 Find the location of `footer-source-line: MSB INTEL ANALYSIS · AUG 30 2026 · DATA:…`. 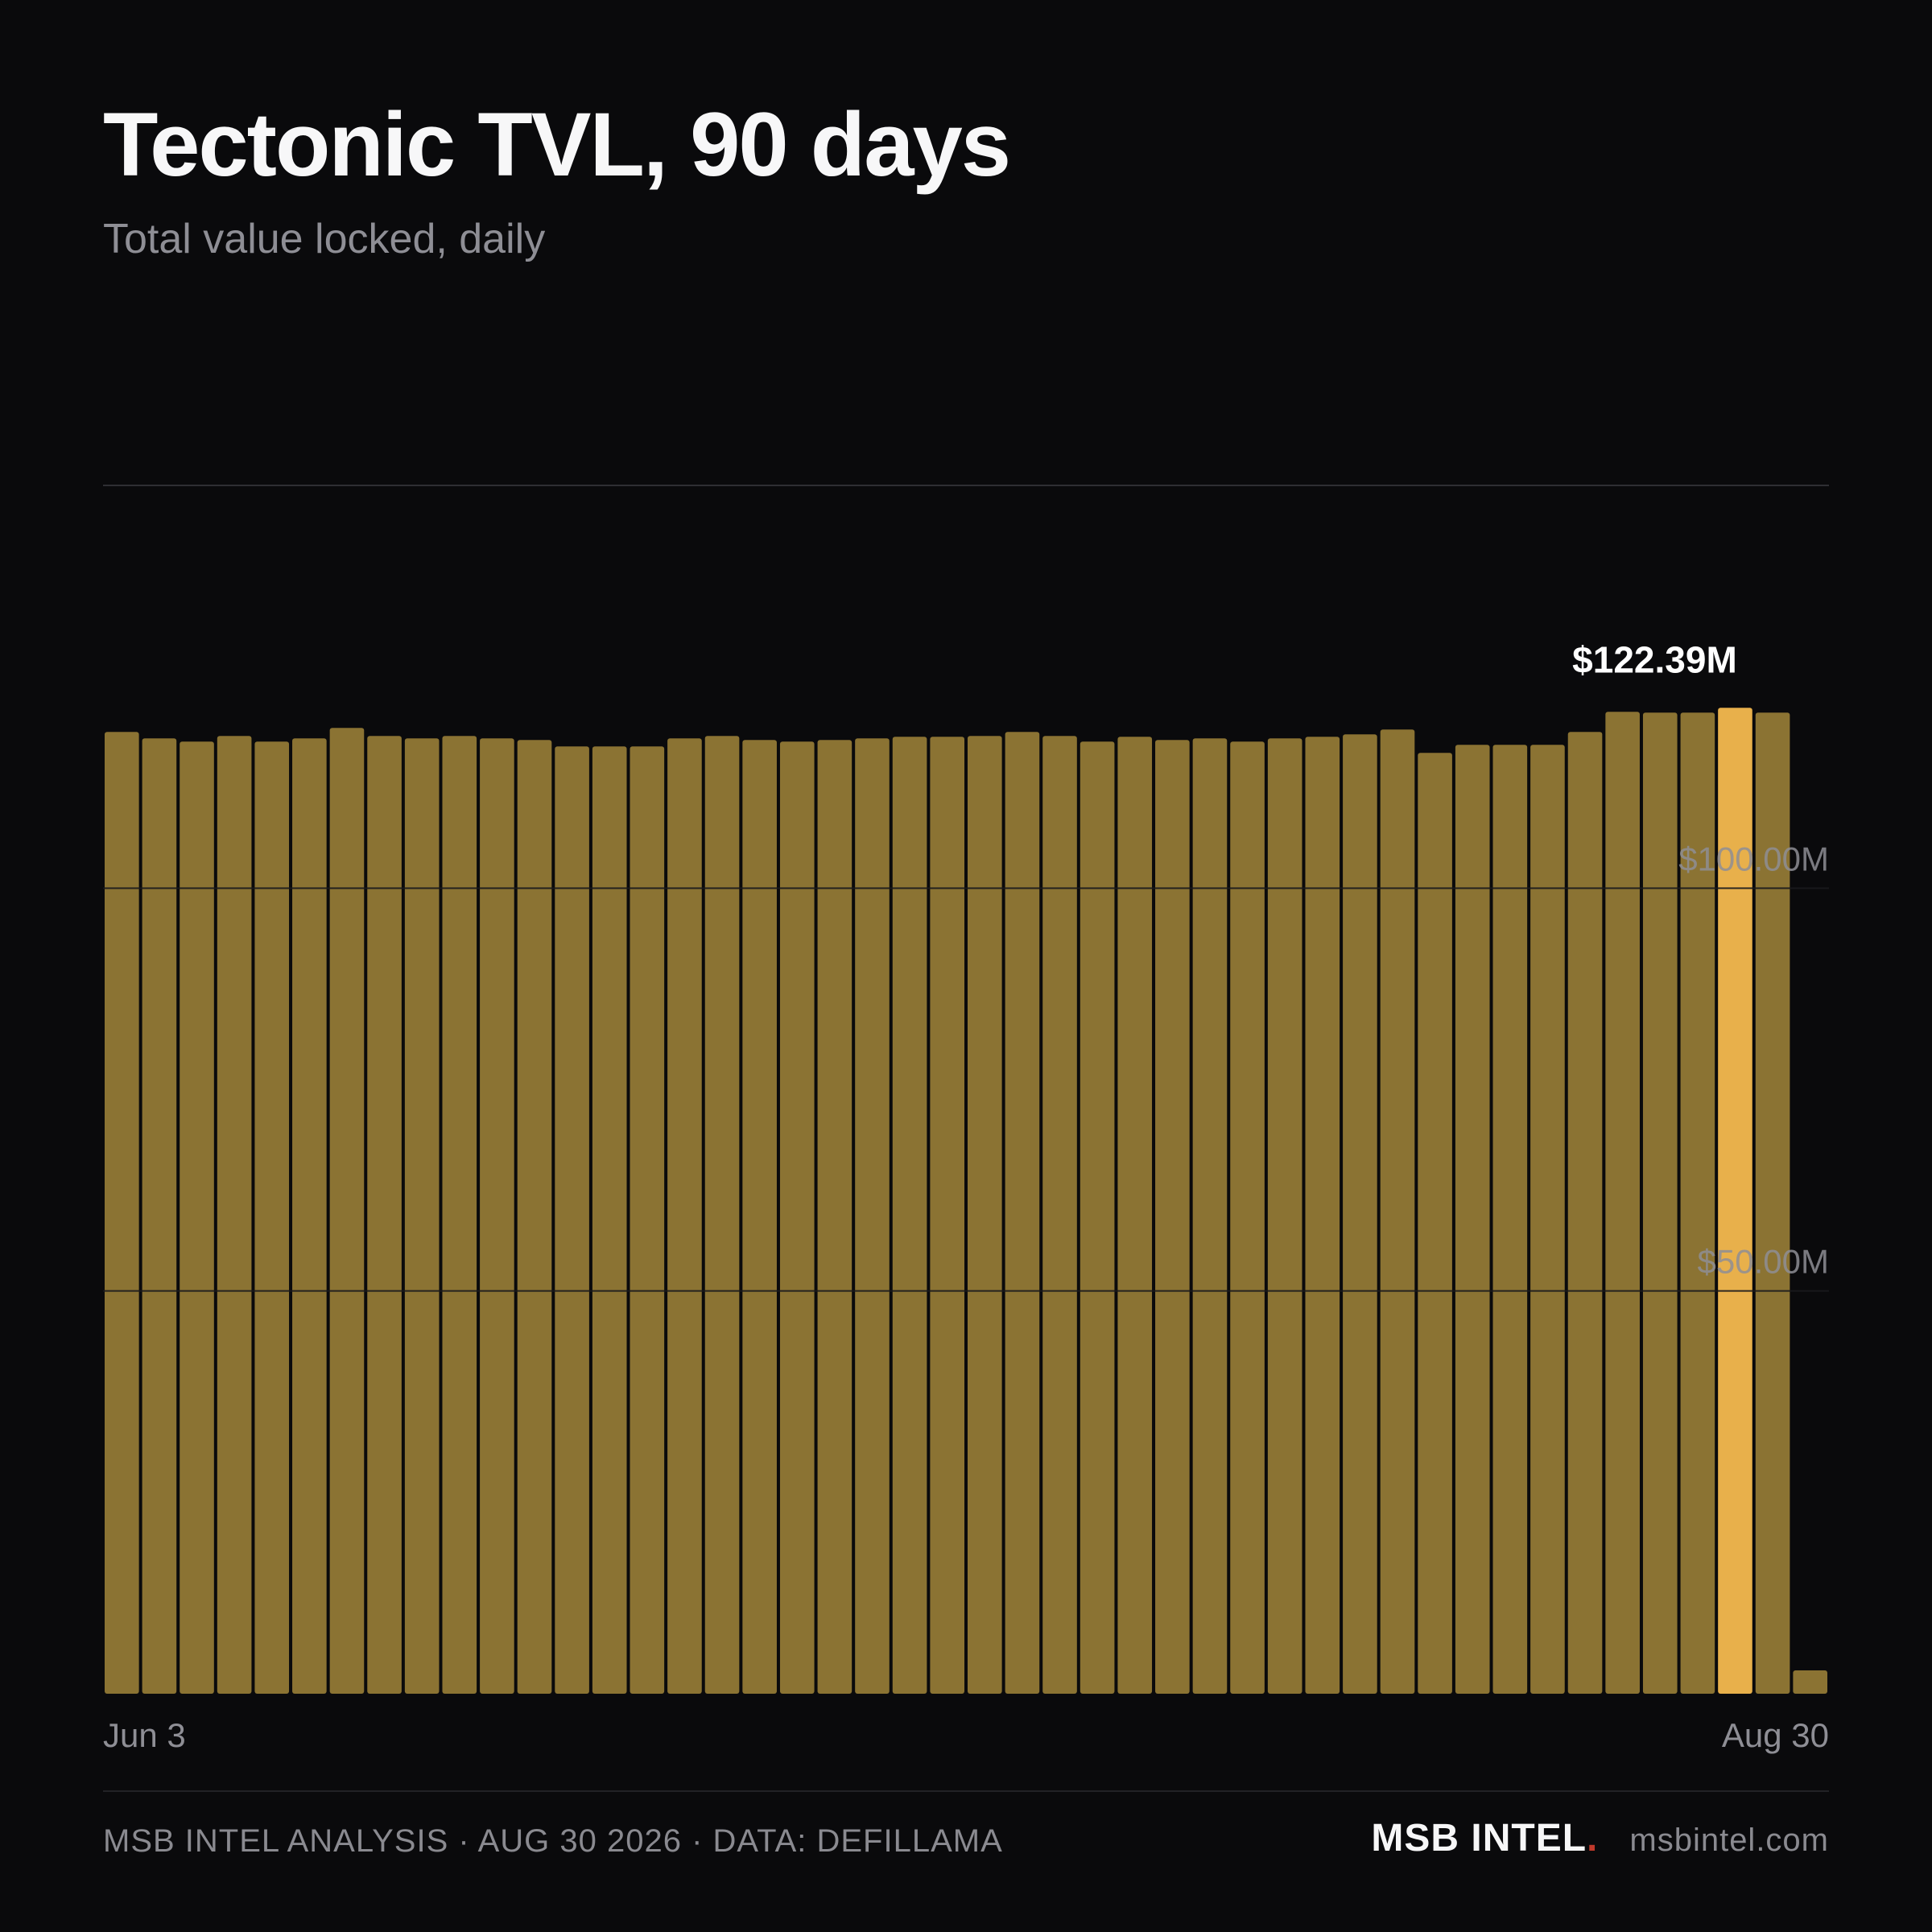

footer-source-line: MSB INTEL ANALYSIS · AUG 30 2026 · DATA:… is located at coordinates (553, 1841).